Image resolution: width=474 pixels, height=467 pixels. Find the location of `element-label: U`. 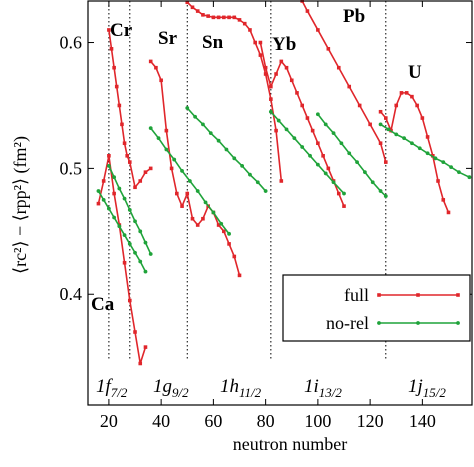

element-label: U is located at coordinates (415, 72).